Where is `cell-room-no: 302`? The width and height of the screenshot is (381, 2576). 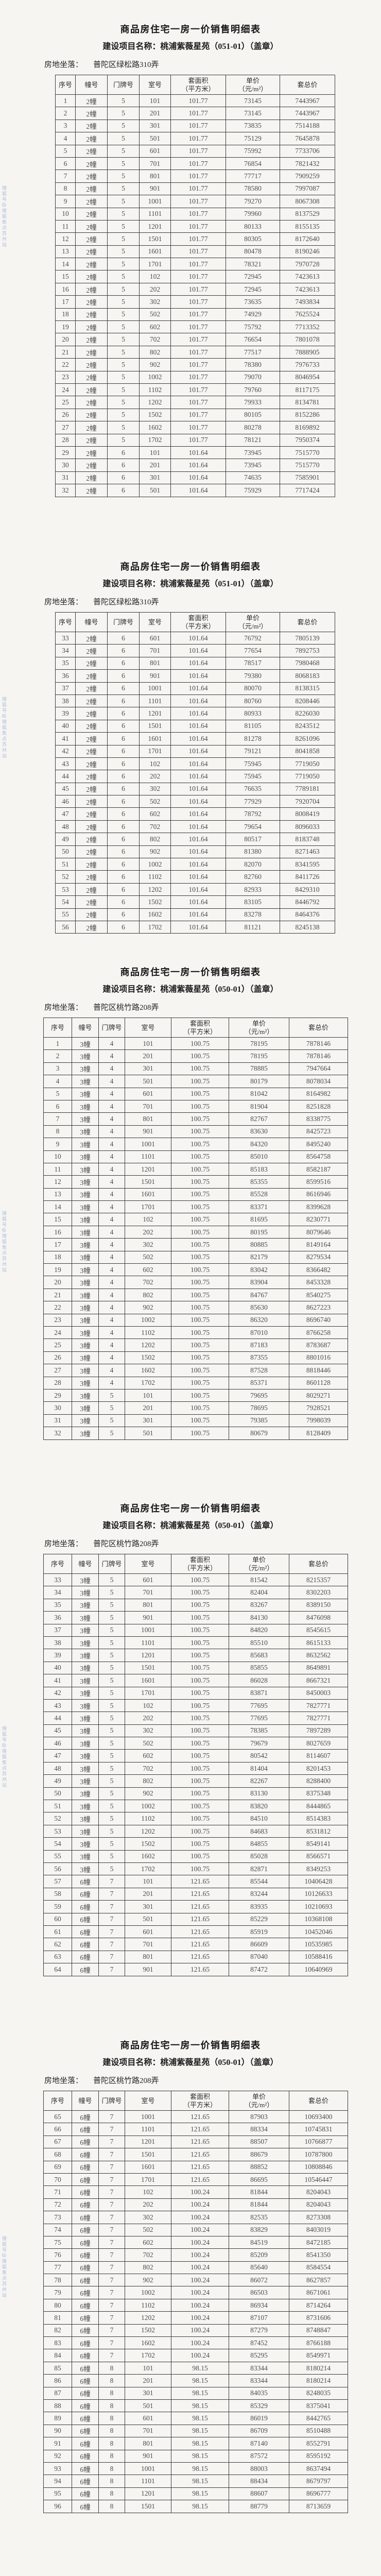
cell-room-no: 302 is located at coordinates (148, 1244).